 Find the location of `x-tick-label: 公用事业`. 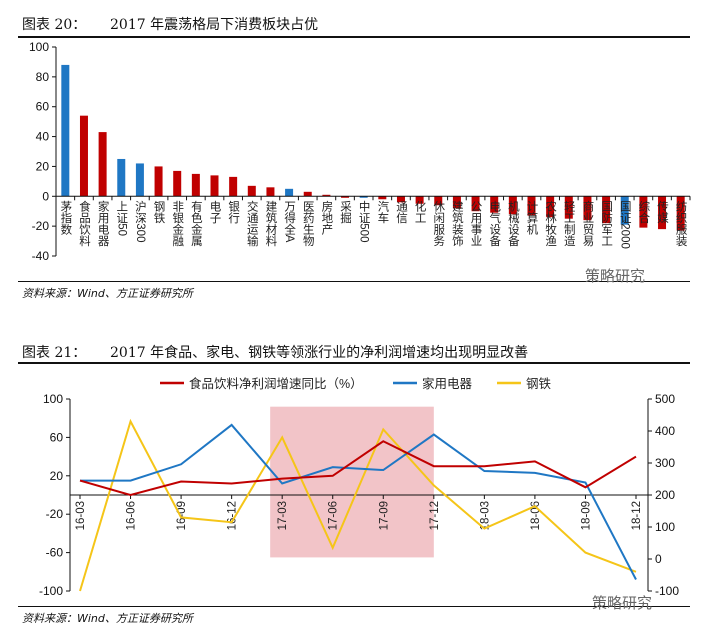

x-tick-label: 公用事业 is located at coordinates (476, 223).